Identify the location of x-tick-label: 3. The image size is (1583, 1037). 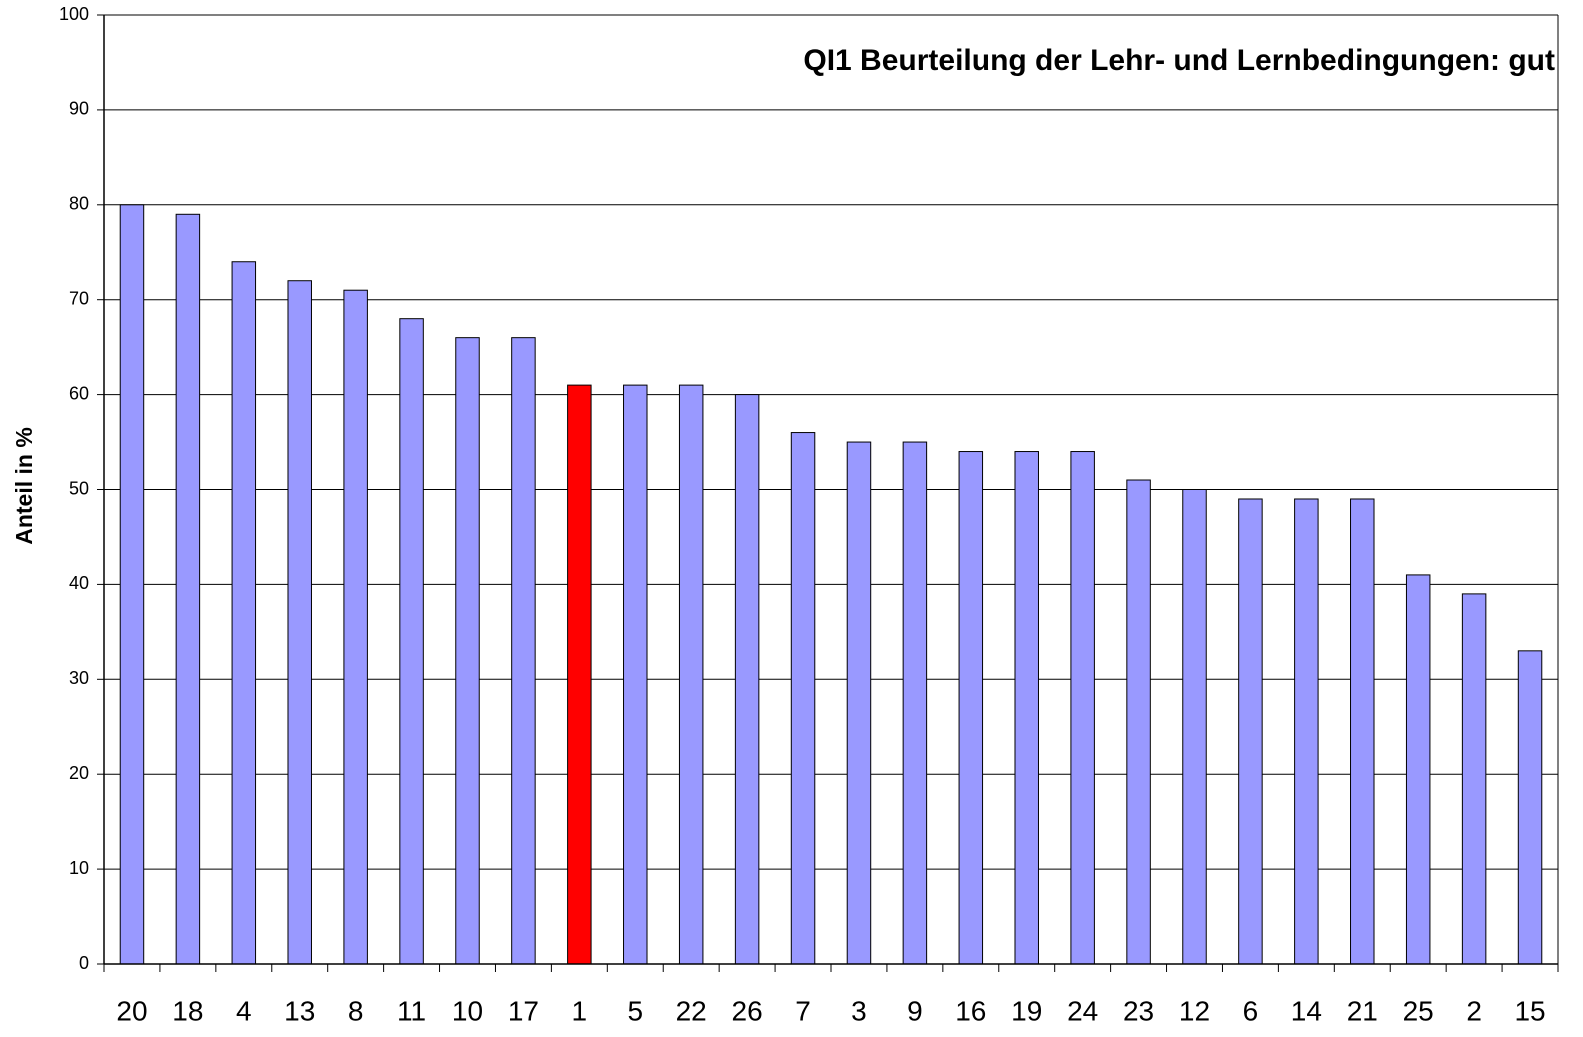
(859, 1010).